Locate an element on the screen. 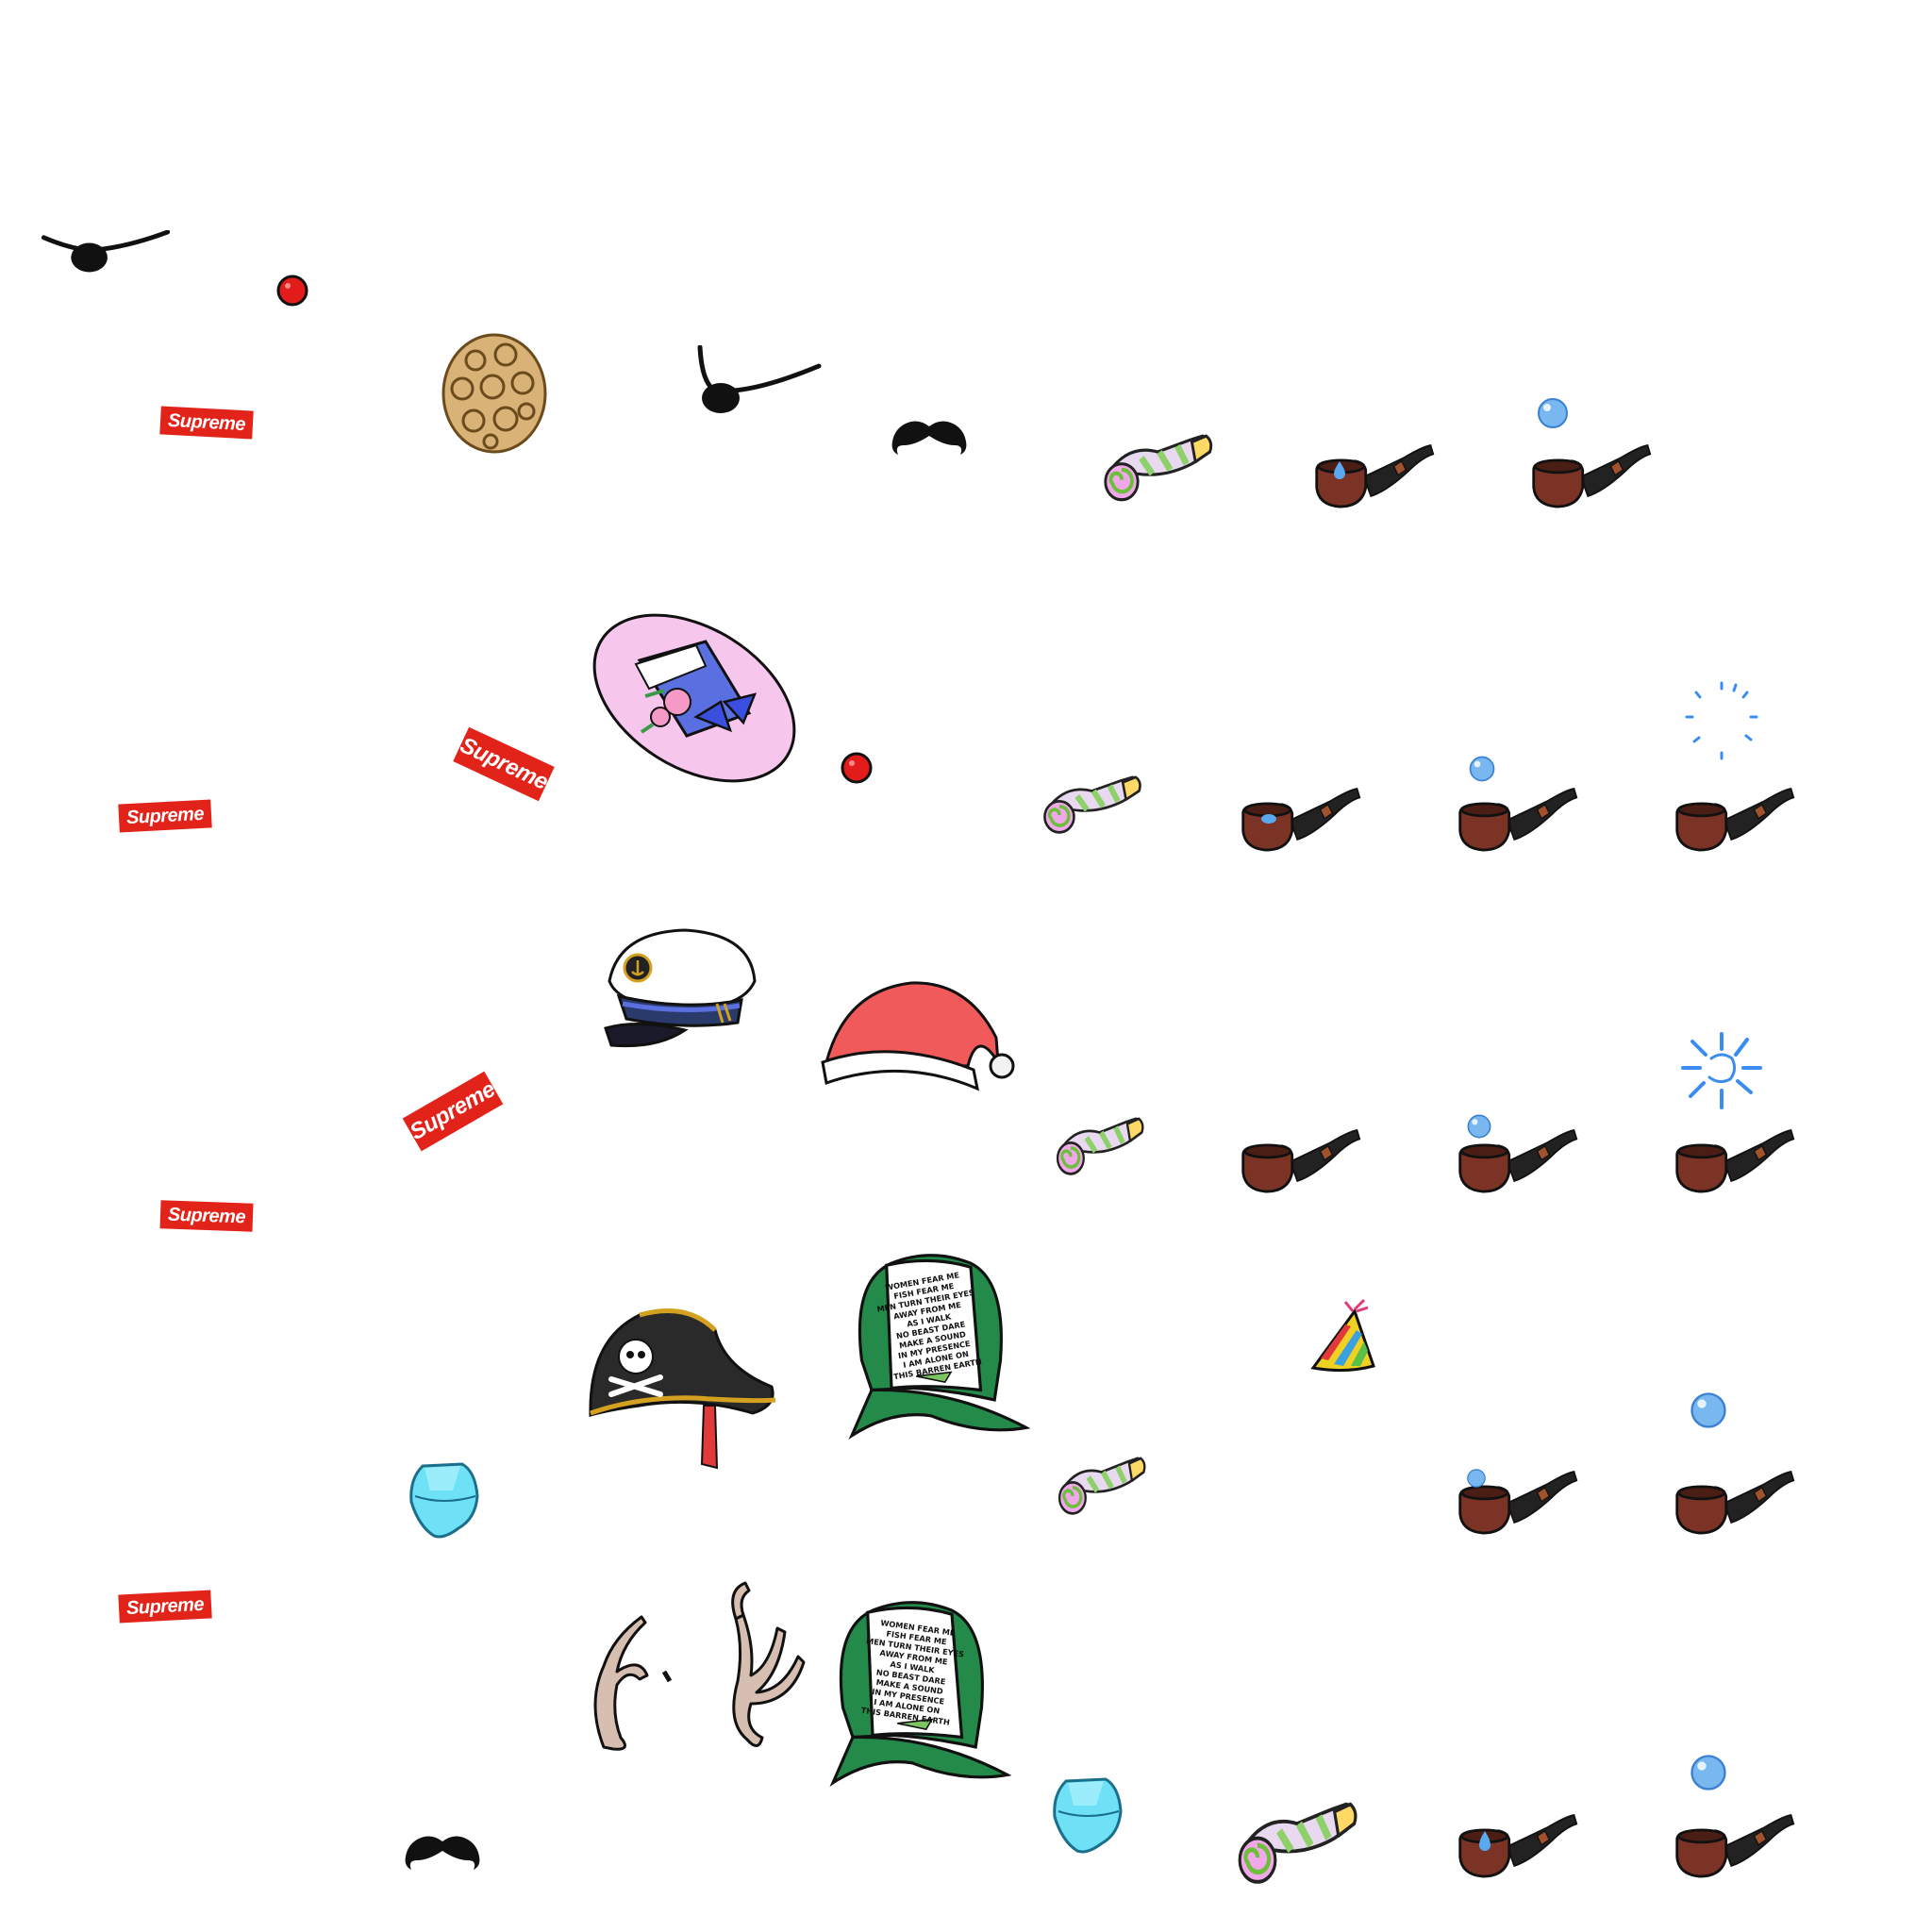 The height and width of the screenshot is (1932, 1932). santa-hat-icon is located at coordinates (918, 1036).